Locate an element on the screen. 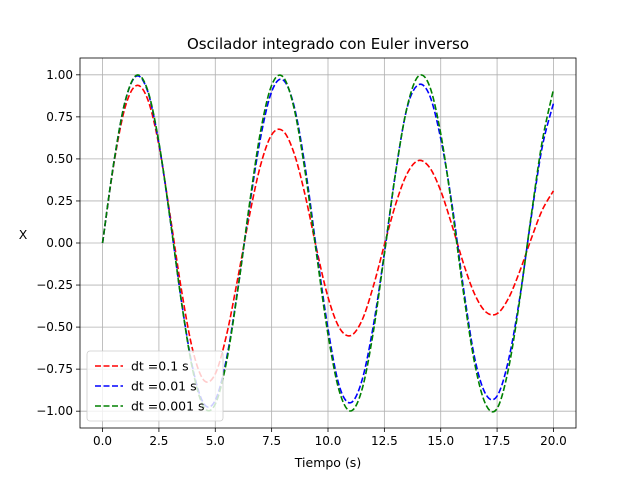 The image size is (640, 480). legend: dt =0.1 s dt =0.01 s dt =0.001 s is located at coordinates (155, 386).